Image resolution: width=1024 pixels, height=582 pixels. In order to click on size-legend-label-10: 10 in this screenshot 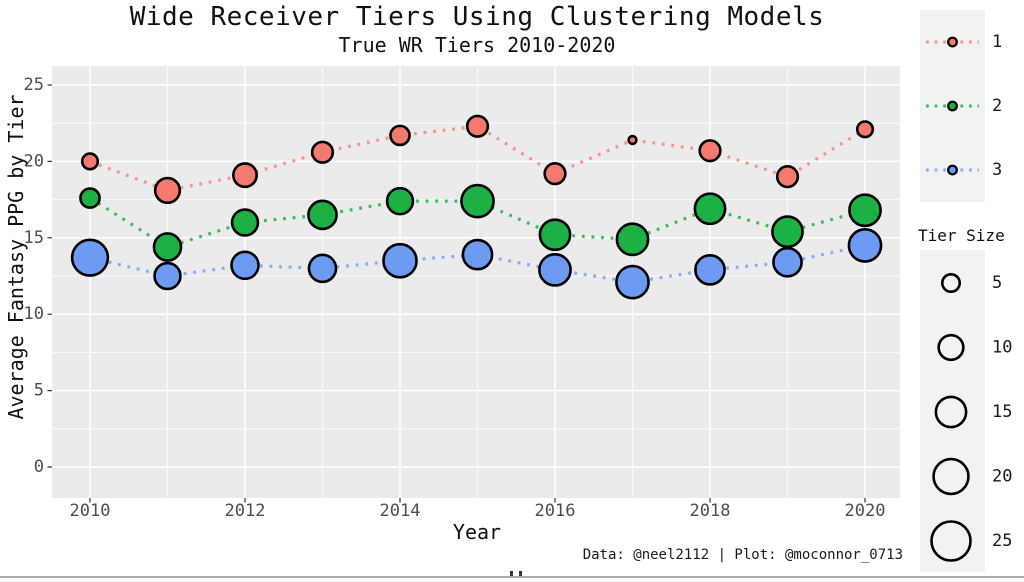, I will do `click(1002, 348)`.